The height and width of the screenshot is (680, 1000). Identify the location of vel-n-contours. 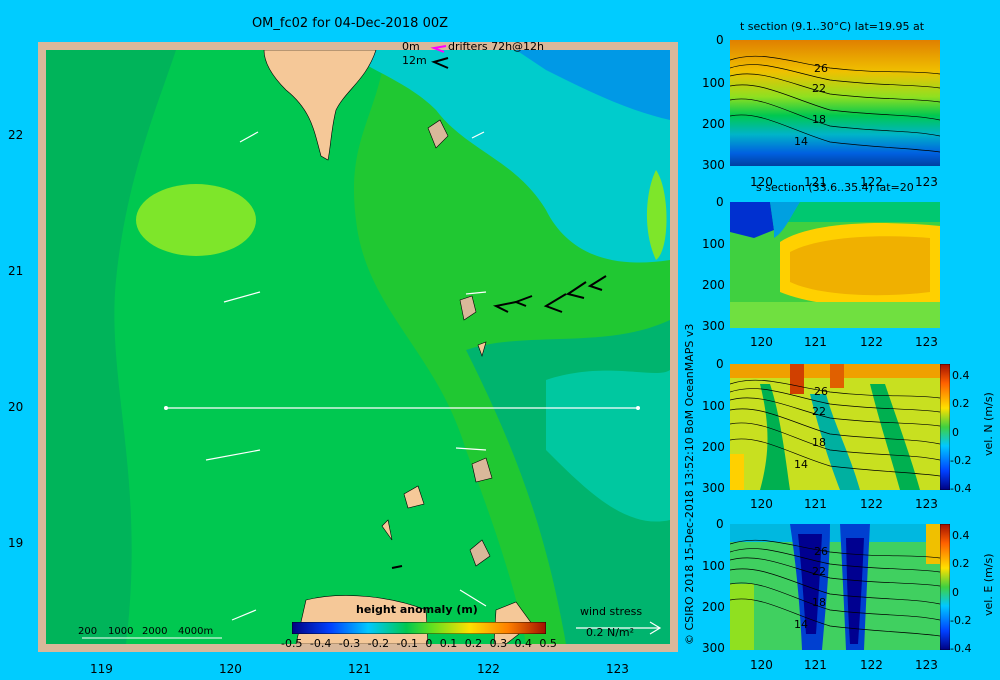
(835, 428).